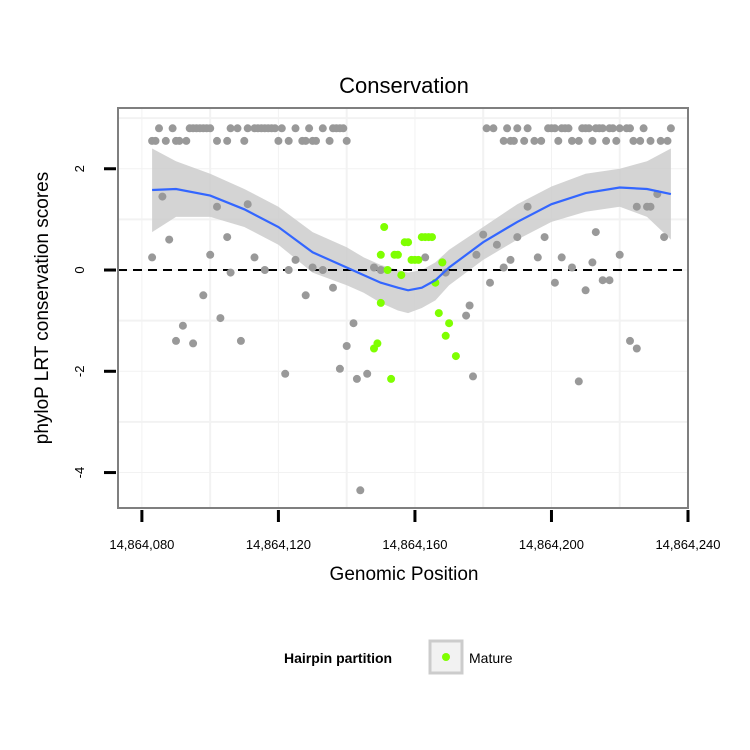  I want to click on x-tick-label: 14,864,200, so click(551, 544).